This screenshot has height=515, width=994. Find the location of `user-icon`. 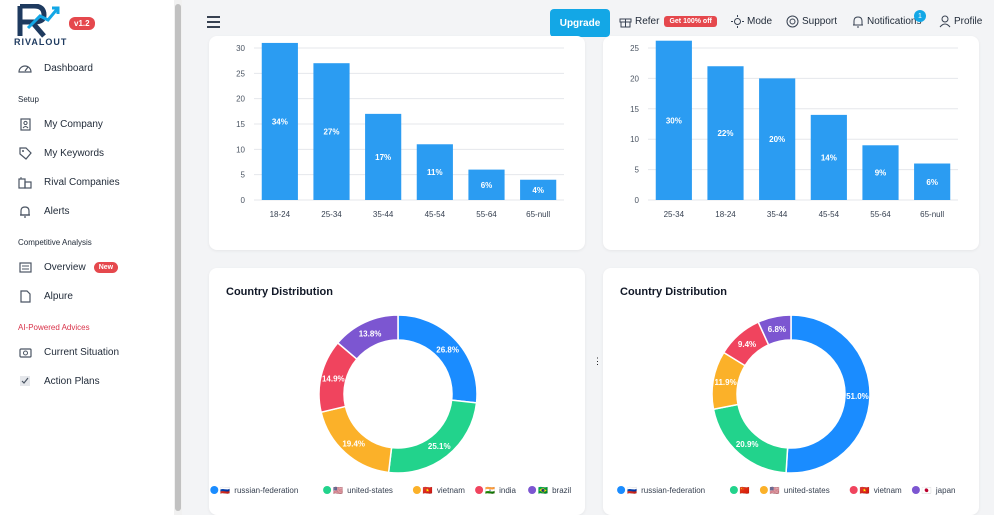

user-icon is located at coordinates (945, 21).